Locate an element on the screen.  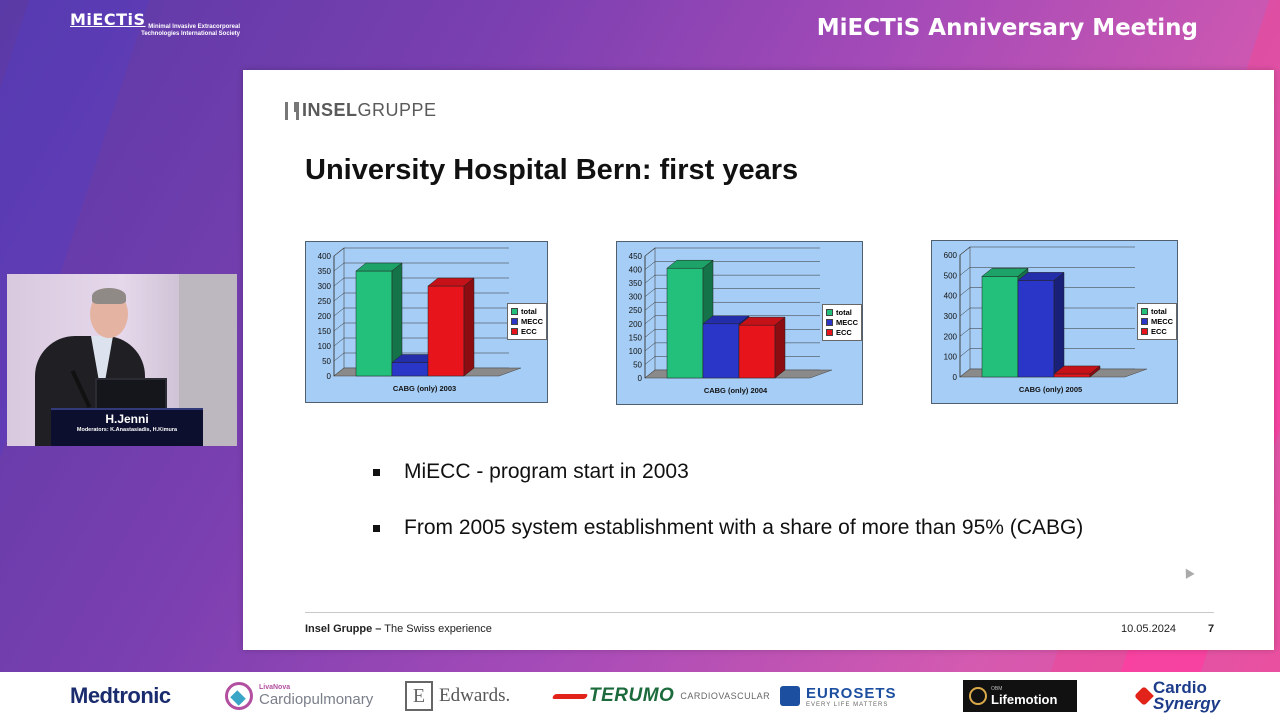
page-number: 7 is located at coordinates (1211, 629).